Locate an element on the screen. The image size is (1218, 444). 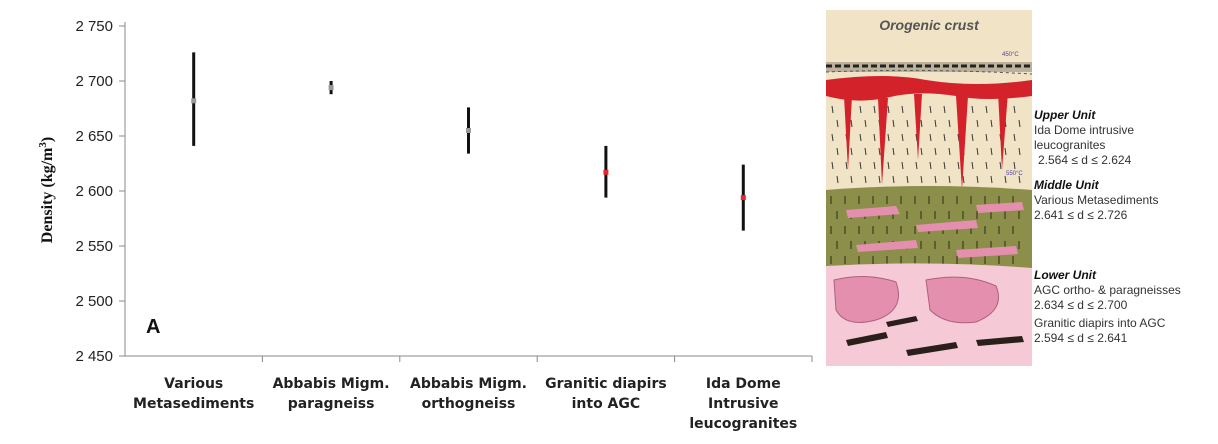
upper-unit-line2: leucogranites is located at coordinates (1070, 145).